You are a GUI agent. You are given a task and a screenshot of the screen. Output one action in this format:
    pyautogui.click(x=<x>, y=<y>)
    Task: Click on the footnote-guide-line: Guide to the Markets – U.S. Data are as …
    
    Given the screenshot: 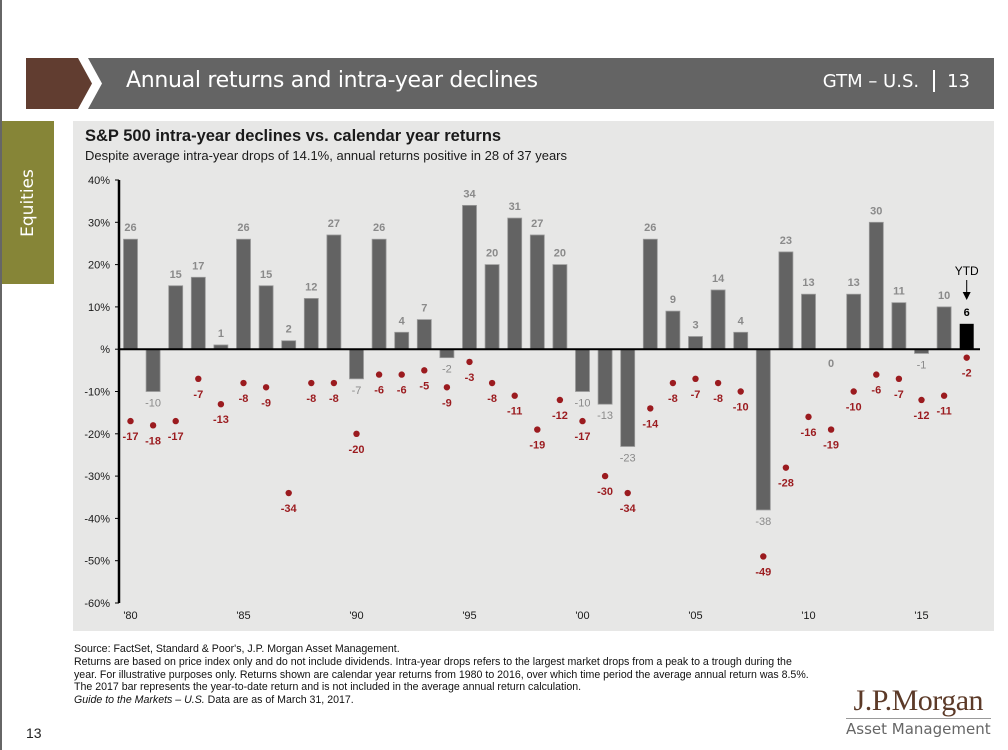 What is the action you would take?
    pyautogui.click(x=444, y=700)
    